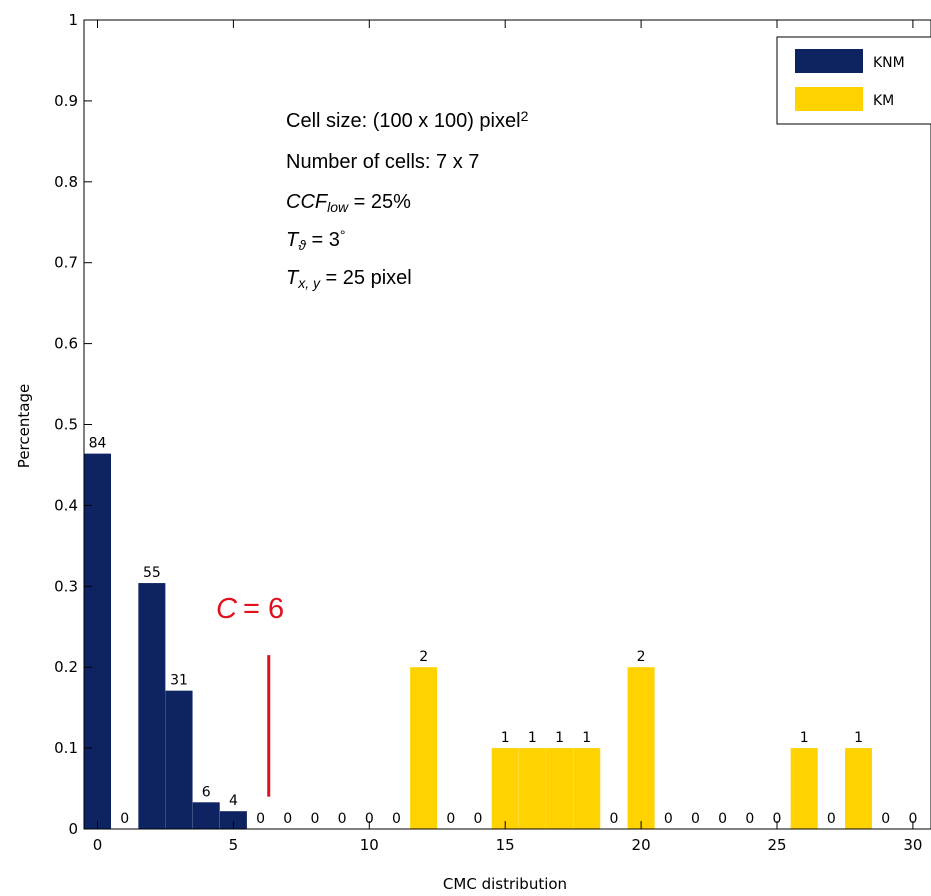  What do you see at coordinates (668, 819) in the screenshot?
I see `bar-label-km-21: 0` at bounding box center [668, 819].